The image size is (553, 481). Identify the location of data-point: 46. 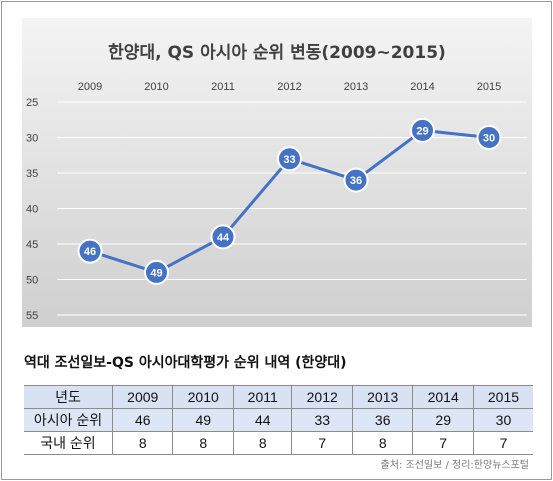
(90, 251).